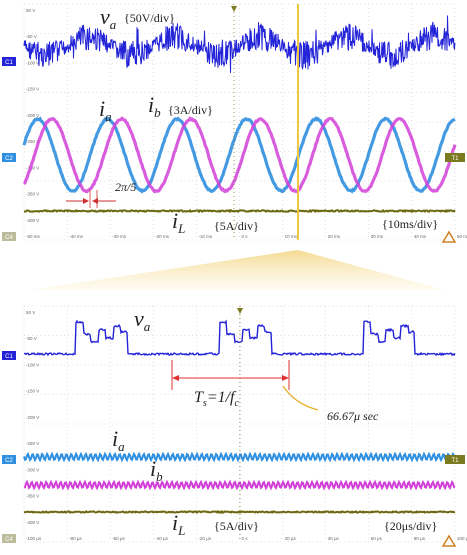 The height and width of the screenshot is (555, 467). What do you see at coordinates (34, 538) in the screenshot?
I see `x-tick-label: -100 μs` at bounding box center [34, 538].